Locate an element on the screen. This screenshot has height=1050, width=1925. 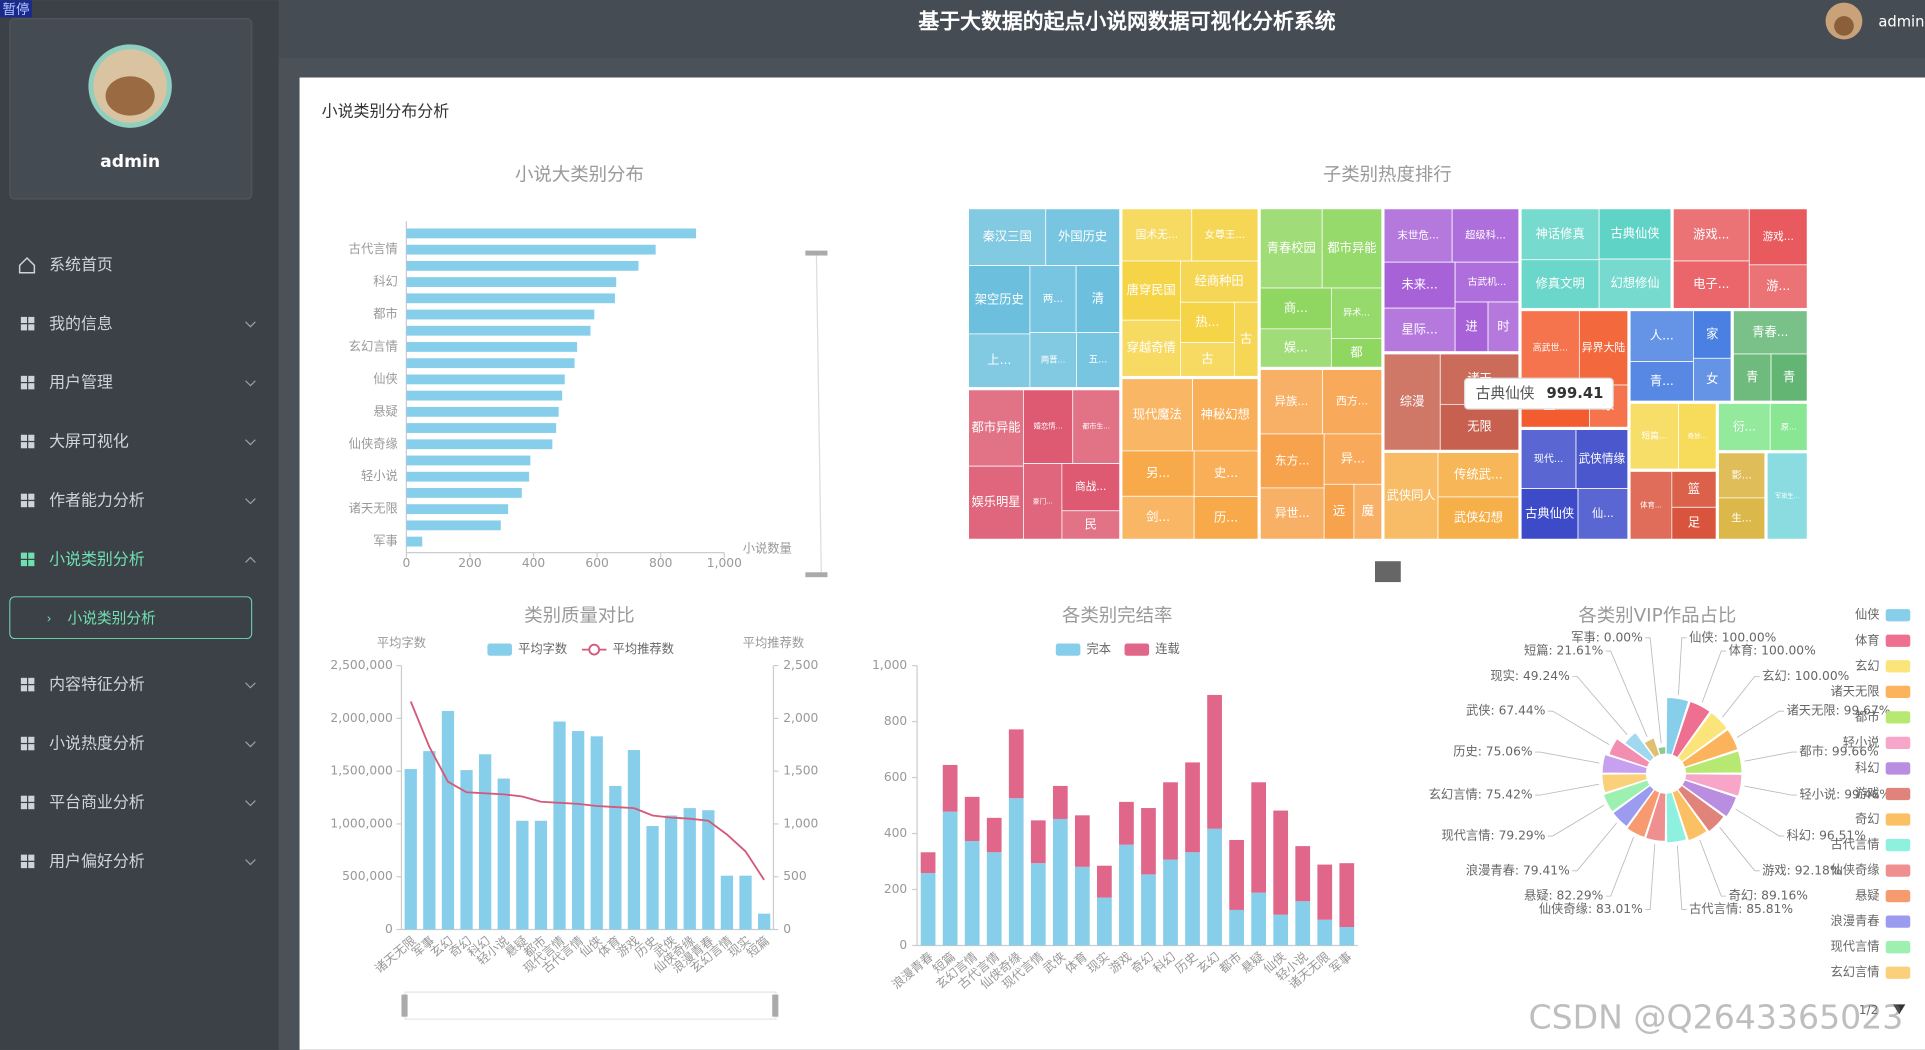
legend-label: 现代言情 is located at coordinates (1854, 947).